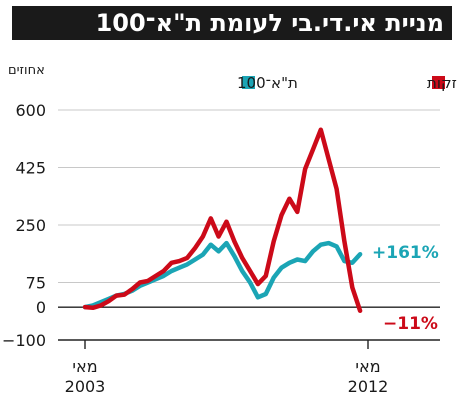 The width and height of the screenshot is (458, 403). What do you see at coordinates (410, 324) in the screenshot?
I see `end-label-idb: −11%` at bounding box center [410, 324].